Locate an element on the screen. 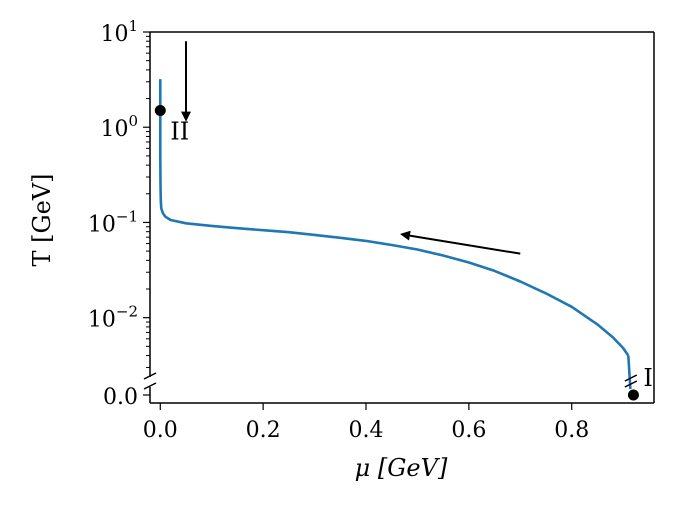  y-tick-label-zero: 0.0 is located at coordinates (120, 397).